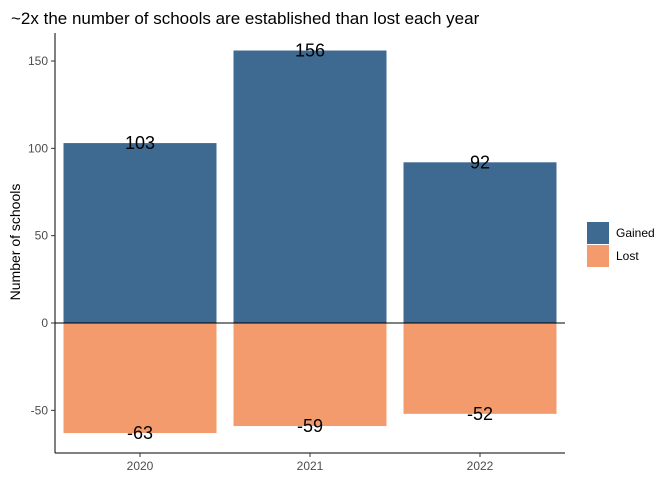 Image resolution: width=672 pixels, height=480 pixels. Describe the element at coordinates (480, 162) in the screenshot. I see `data-label-gained-2022: 92` at that location.